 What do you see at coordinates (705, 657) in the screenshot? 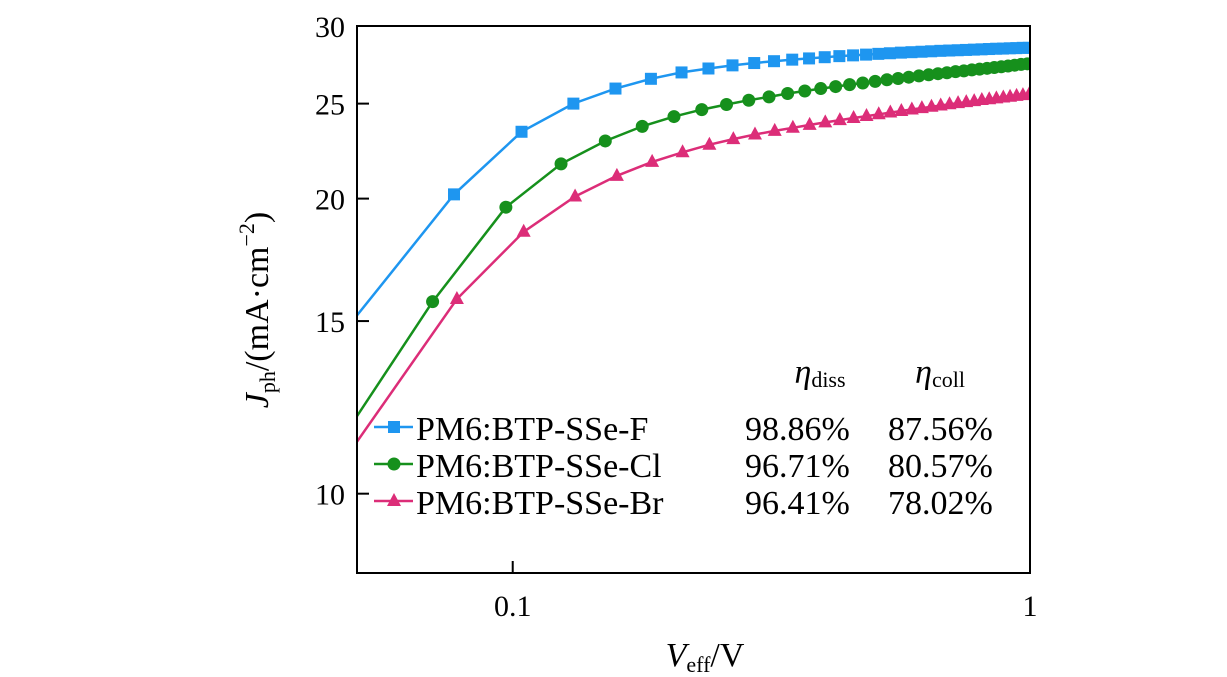
I see `x-axis-title: Veff/V` at bounding box center [705, 657].